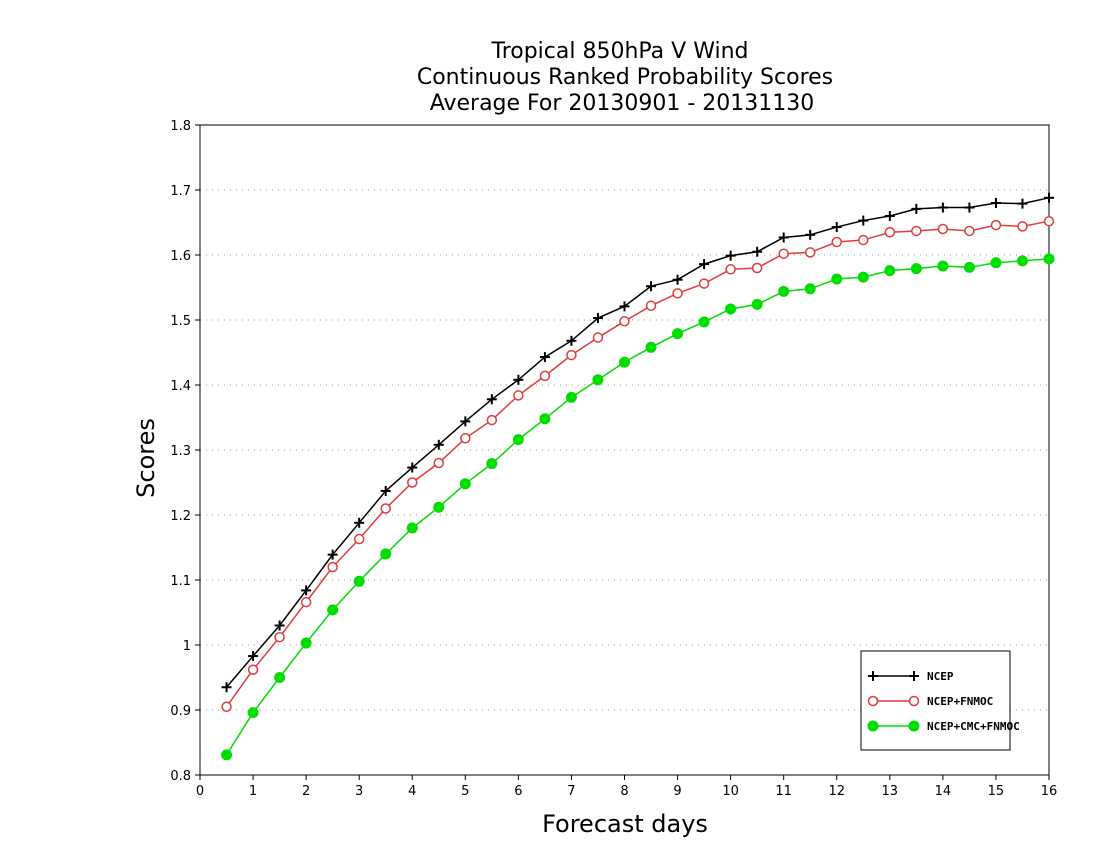  I want to click on x-tick-label: 0, so click(200, 791).